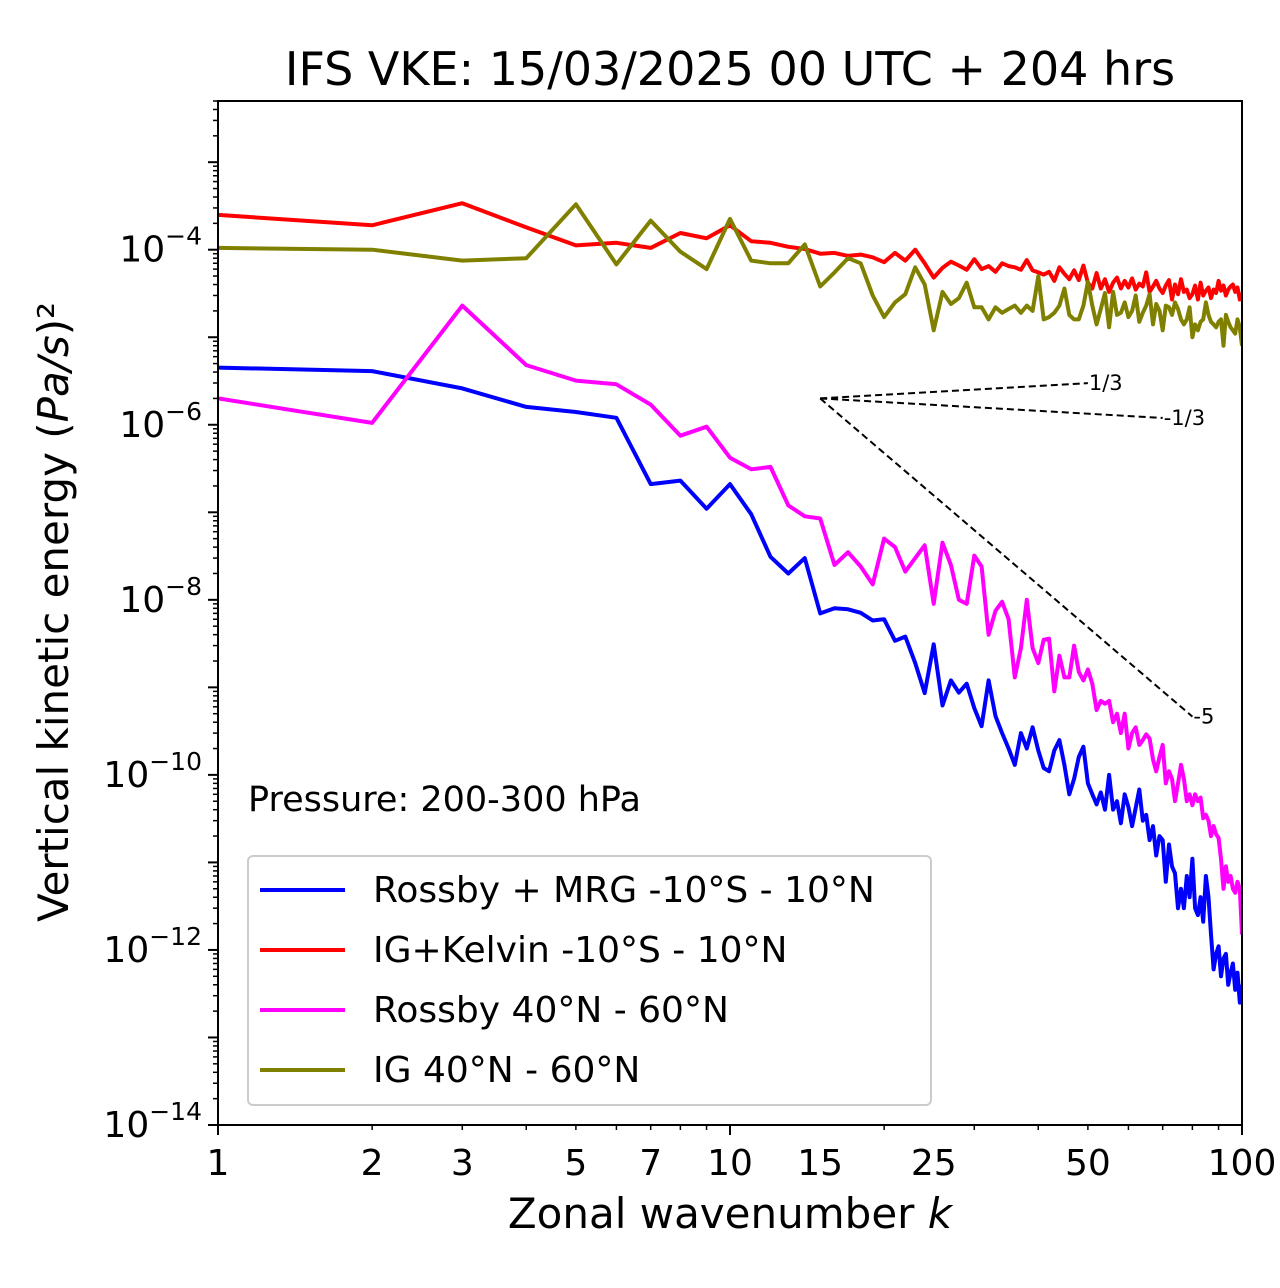 This screenshot has width=1280, height=1288. What do you see at coordinates (580, 950) in the screenshot?
I see `legend-label-2: IG+Kelvin -10°S - 10°N` at bounding box center [580, 950].